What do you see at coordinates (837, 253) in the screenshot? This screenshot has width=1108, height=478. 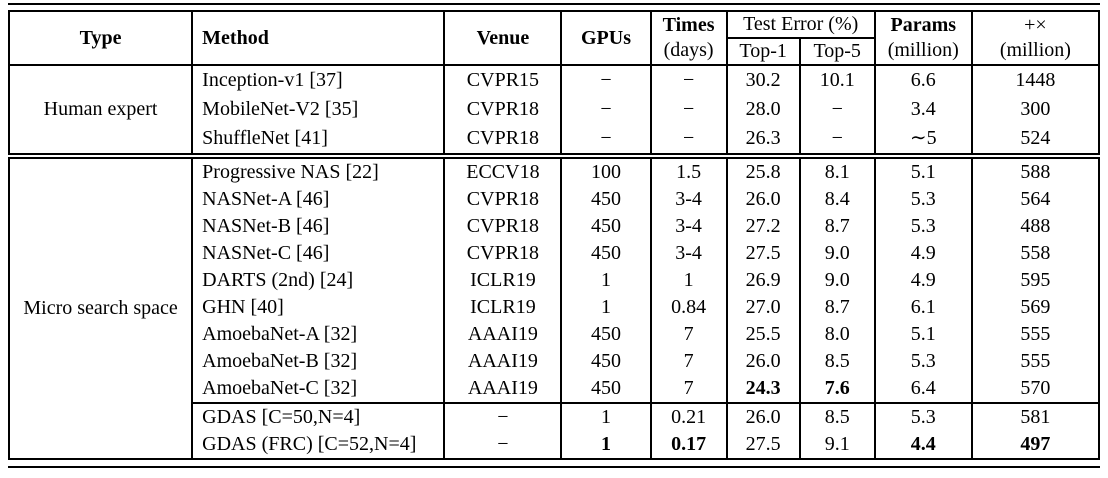 I see `top5-cell: 9.0` at bounding box center [837, 253].